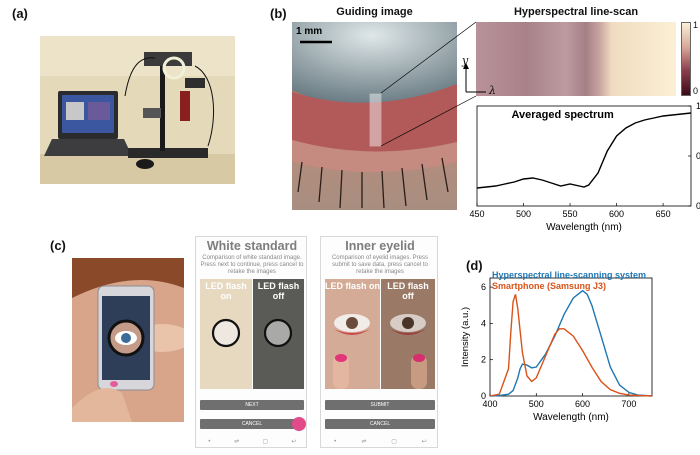 This screenshot has width=700, height=455. I want to click on hyperspectral-title: Hyperspectral line-scan, so click(576, 12).